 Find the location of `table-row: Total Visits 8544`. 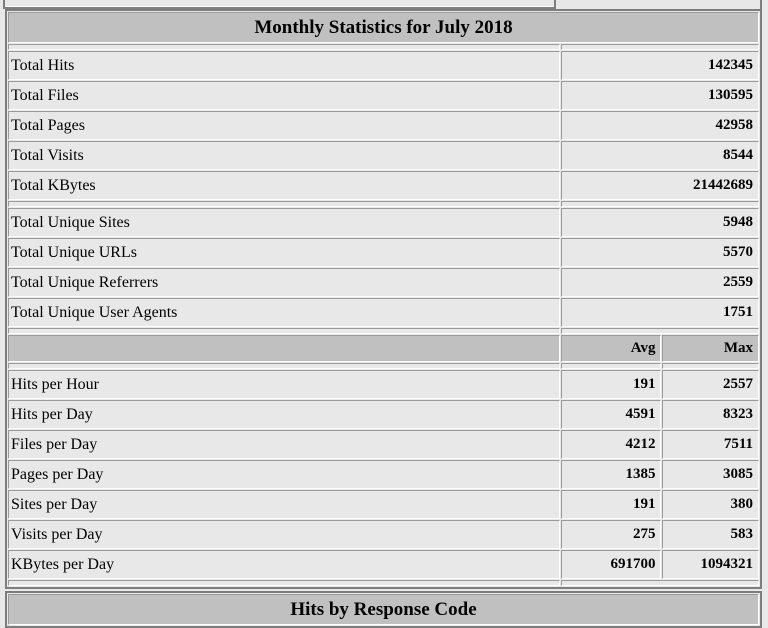

table-row: Total Visits 8544 is located at coordinates (383, 155).